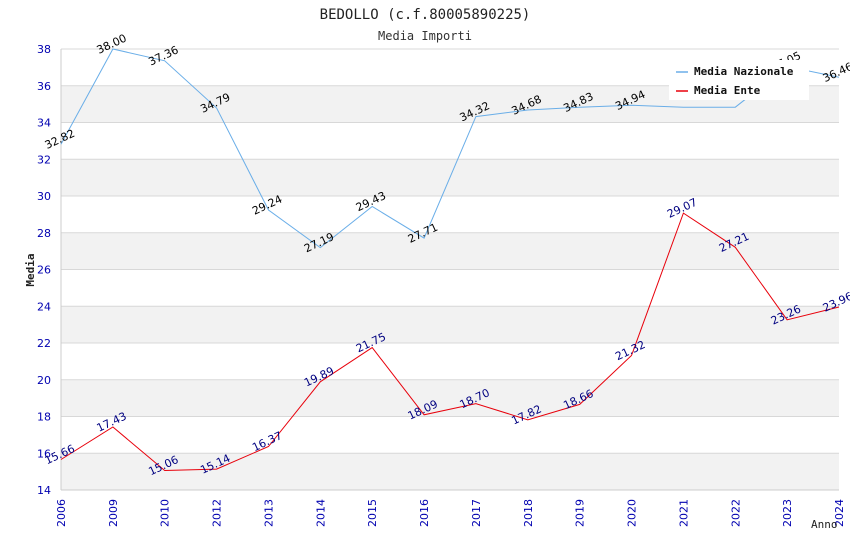  I want to click on x-tick-label: 2022, so click(735, 513).